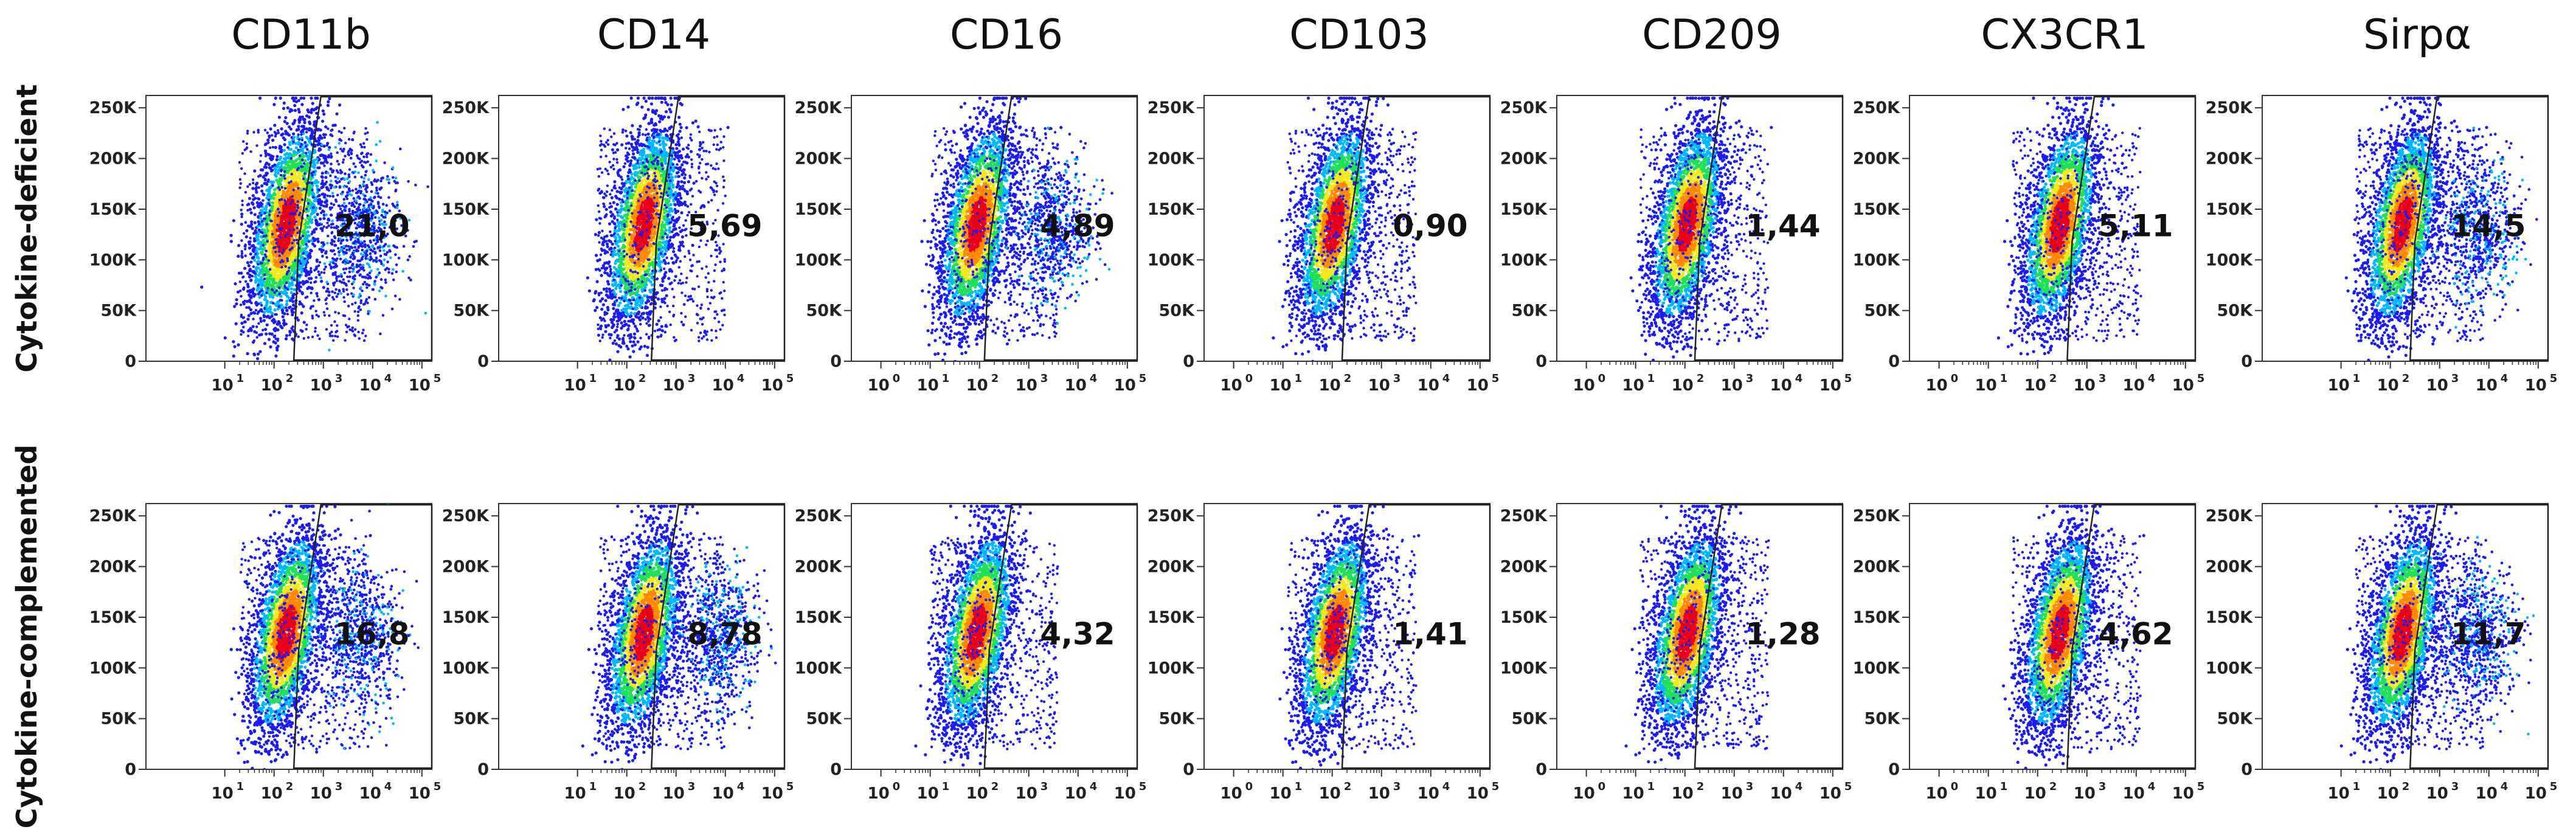  Describe the element at coordinates (724, 226) in the screenshot. I see `gate-percentage: 5,69` at that location.